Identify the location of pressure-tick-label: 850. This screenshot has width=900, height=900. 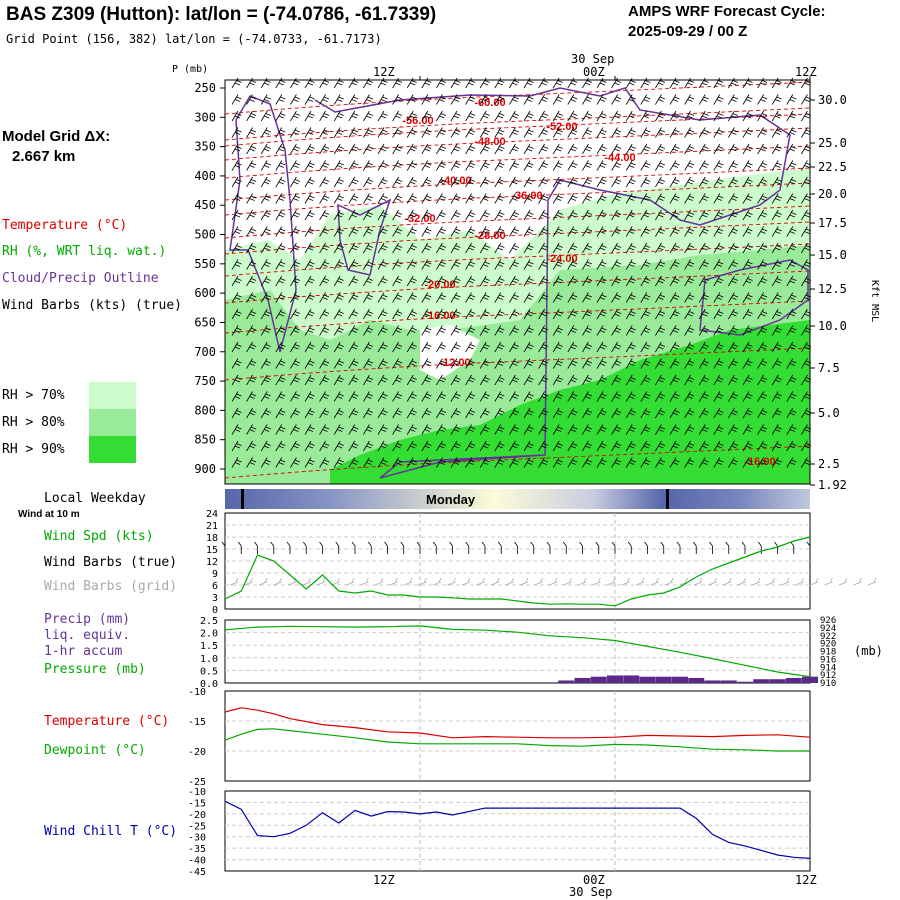
(205, 440).